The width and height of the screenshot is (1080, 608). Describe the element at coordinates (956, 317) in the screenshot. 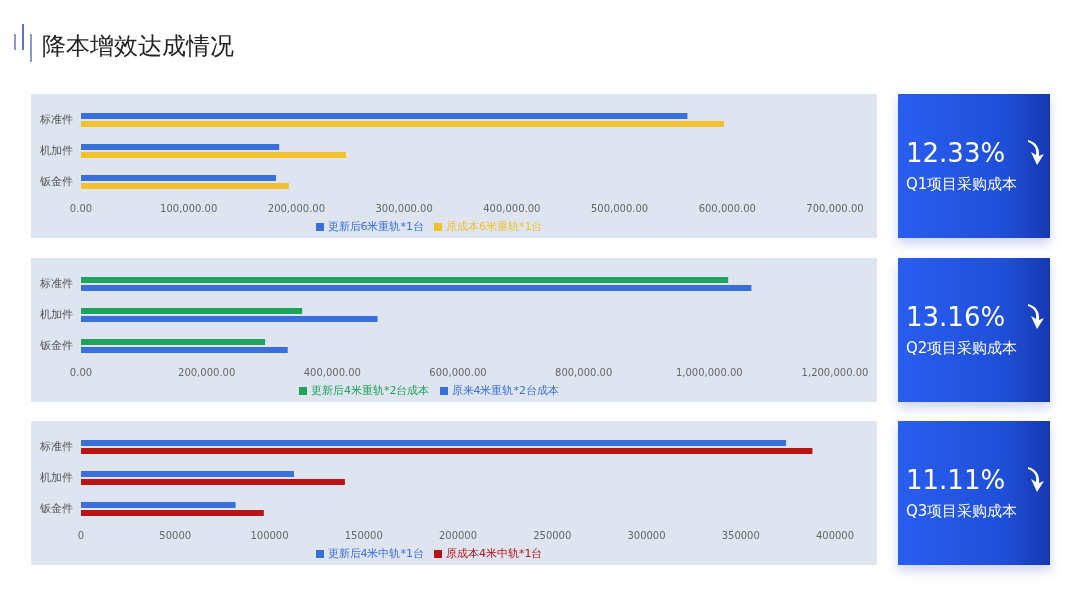

I see `text: 13.16%` at that location.